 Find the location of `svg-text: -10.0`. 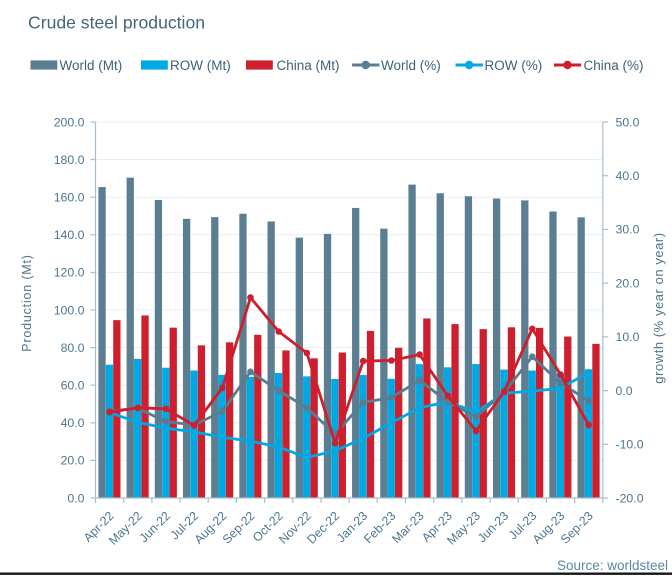

svg-text: -10.0 is located at coordinates (630, 445).